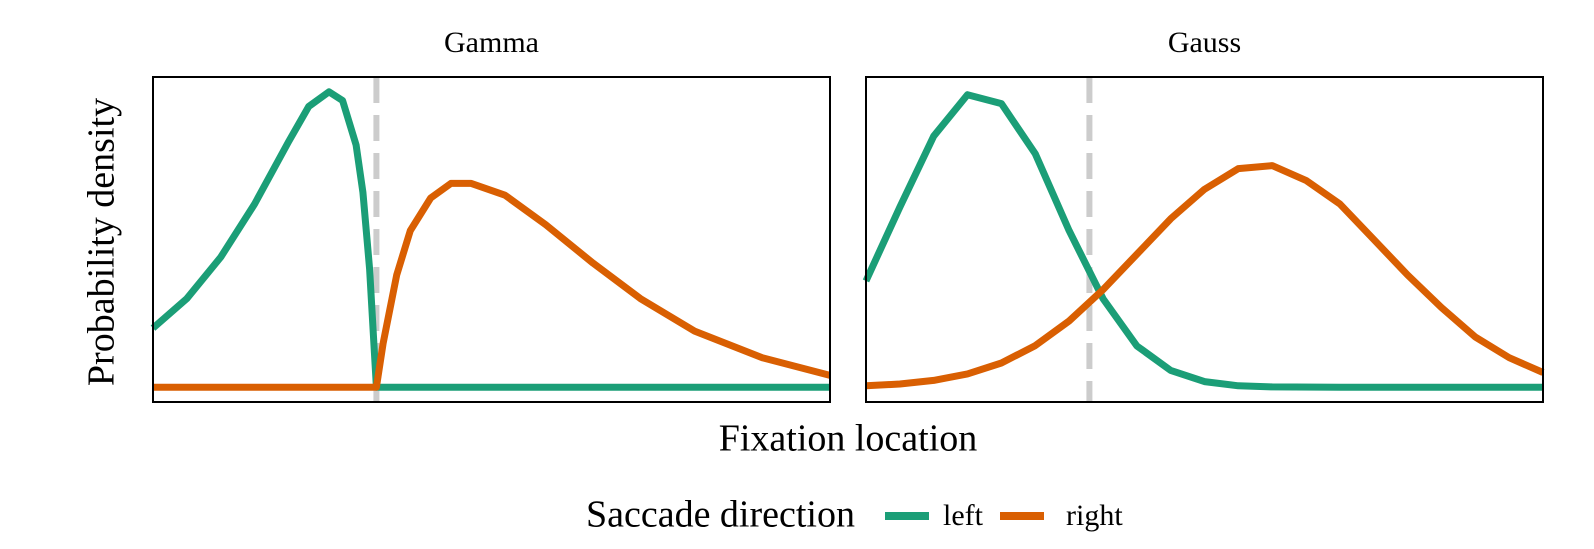 Image resolution: width=1594 pixels, height=549 pixels. Describe the element at coordinates (1204, 42) in the screenshot. I see `panel-title: Gauss` at that location.